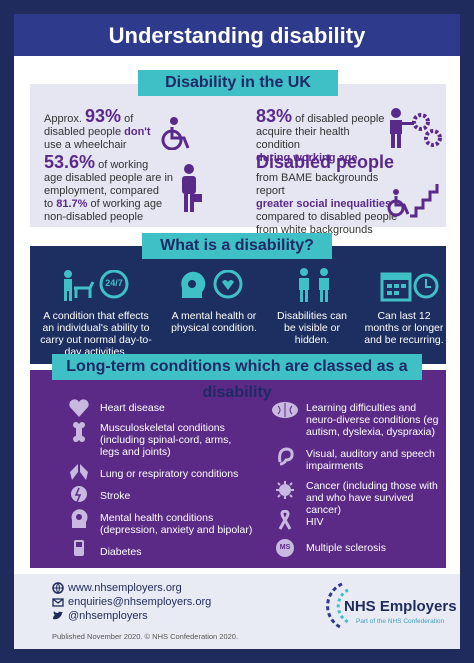 The width and height of the screenshot is (474, 663). Describe the element at coordinates (49, 204) in the screenshot. I see `stat-text: to` at that location.